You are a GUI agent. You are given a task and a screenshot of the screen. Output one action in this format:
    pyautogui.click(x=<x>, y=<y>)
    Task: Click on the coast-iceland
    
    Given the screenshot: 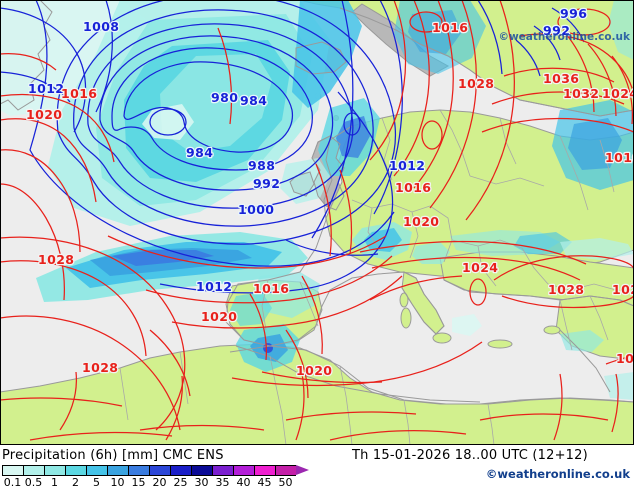 What is the action you would take?
    pyautogui.click(x=321, y=58)
    